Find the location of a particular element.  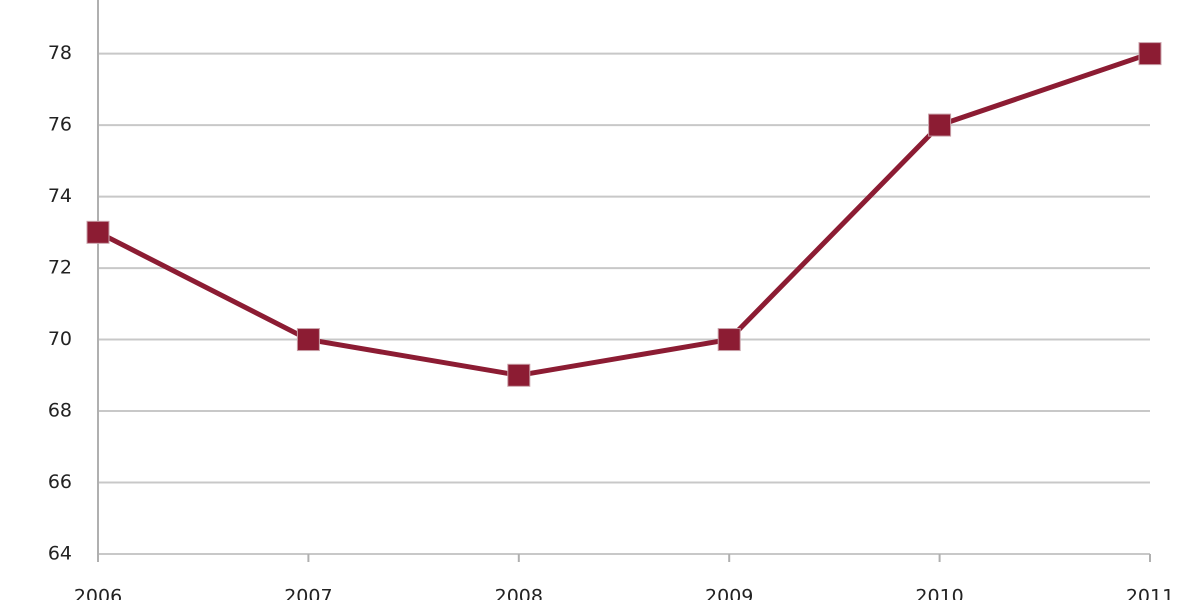

x-tick-label: 2008 is located at coordinates (519, 593).